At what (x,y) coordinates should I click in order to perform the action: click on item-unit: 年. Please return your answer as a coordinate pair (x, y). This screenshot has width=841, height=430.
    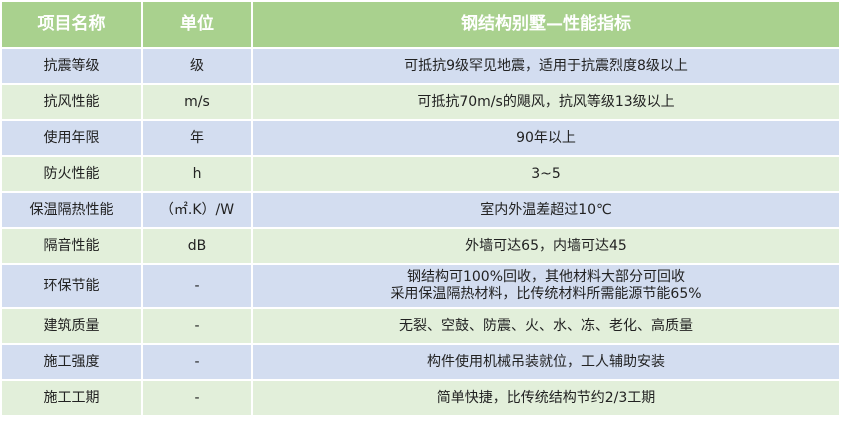
    Looking at the image, I should click on (197, 138).